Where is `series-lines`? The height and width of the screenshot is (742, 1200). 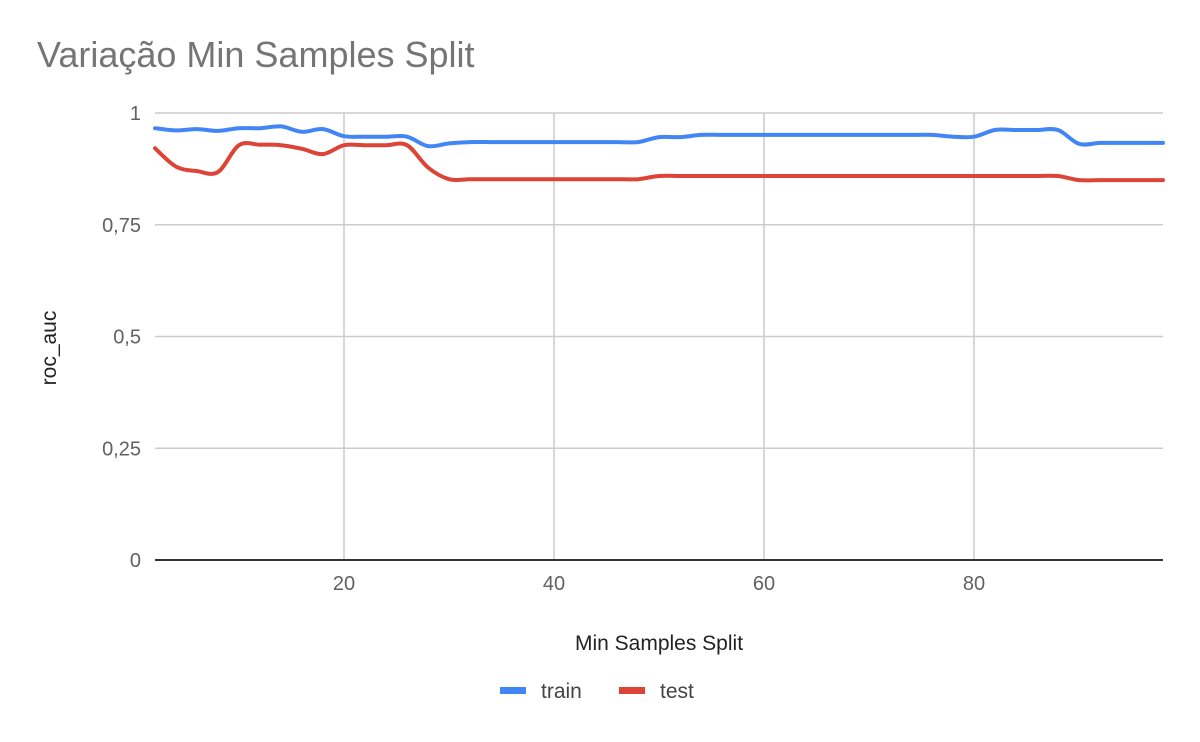 series-lines is located at coordinates (659, 153).